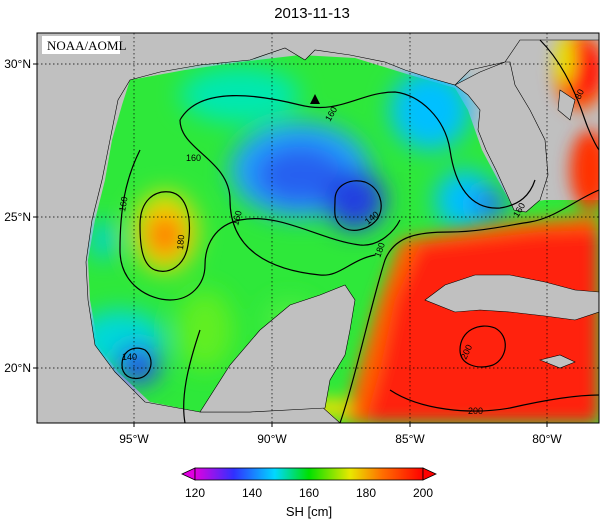  I want to click on colorbar-tick: 200, so click(423, 493).